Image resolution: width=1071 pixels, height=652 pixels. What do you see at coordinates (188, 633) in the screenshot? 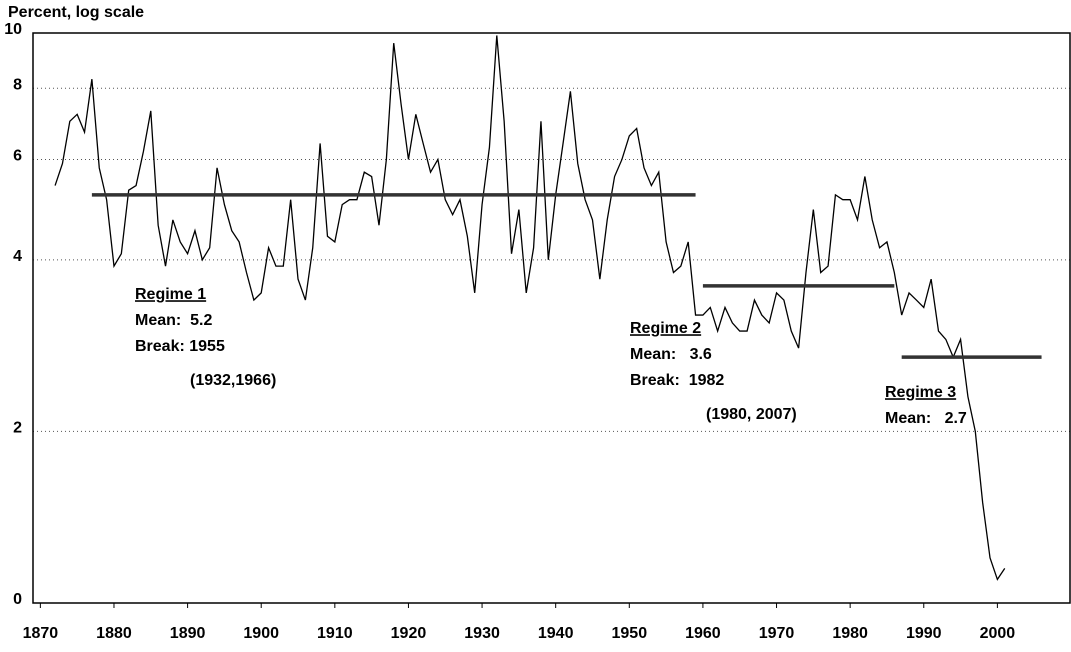
I see `x-tick-label: 1890` at bounding box center [188, 633].